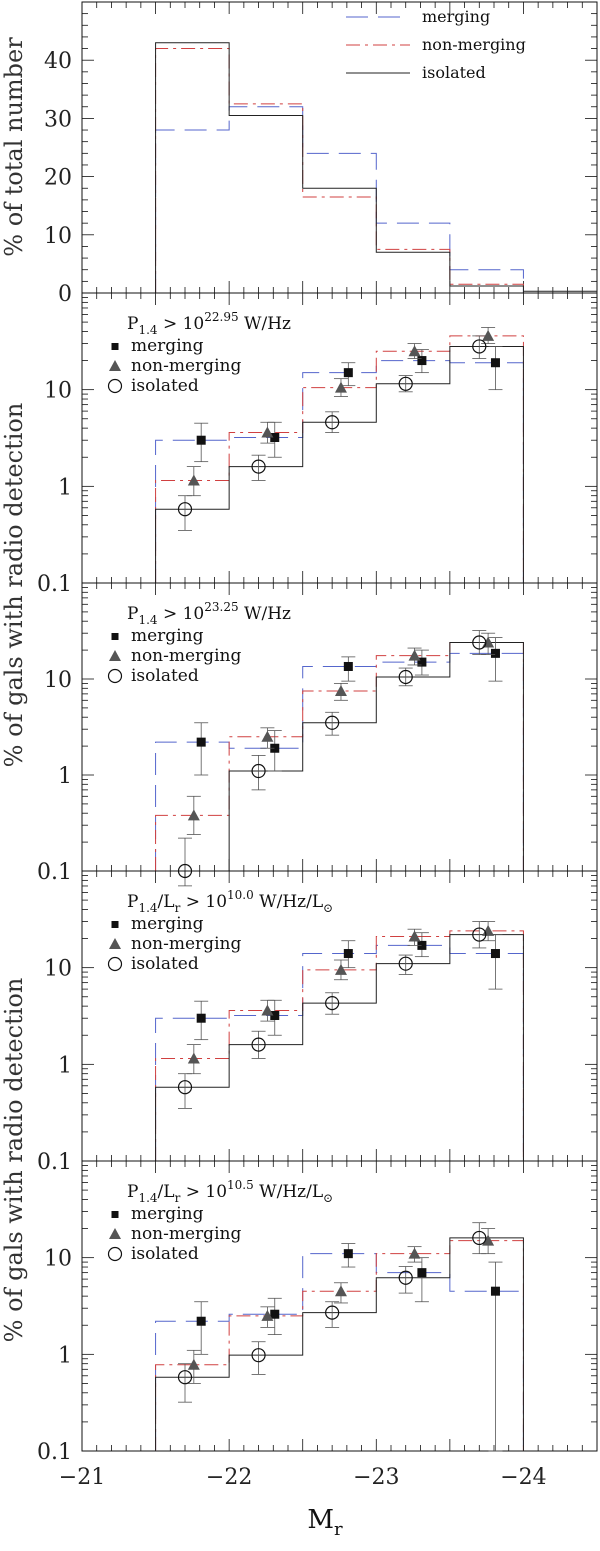 The image size is (600, 1551). I want to click on criterion-part: 10.5, so click(240, 1185).